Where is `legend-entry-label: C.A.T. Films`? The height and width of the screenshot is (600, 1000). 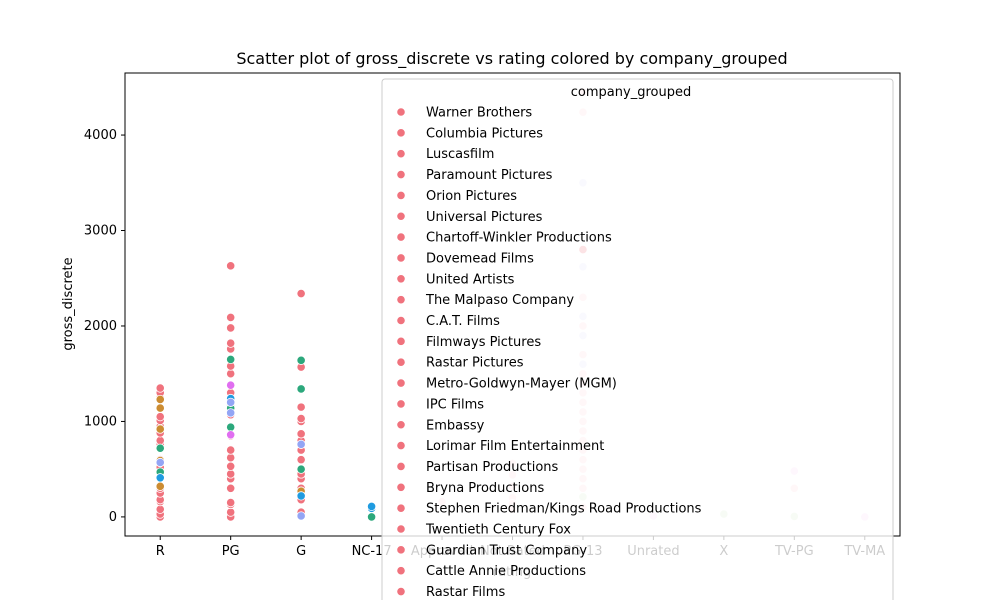
legend-entry-label: C.A.T. Films is located at coordinates (463, 321).